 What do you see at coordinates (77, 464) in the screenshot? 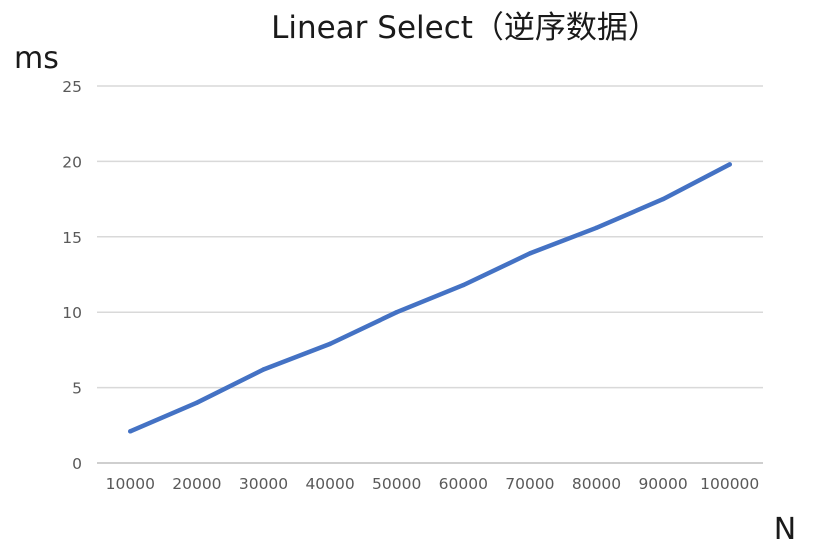
I see `y-tick-label: 0` at bounding box center [77, 464].